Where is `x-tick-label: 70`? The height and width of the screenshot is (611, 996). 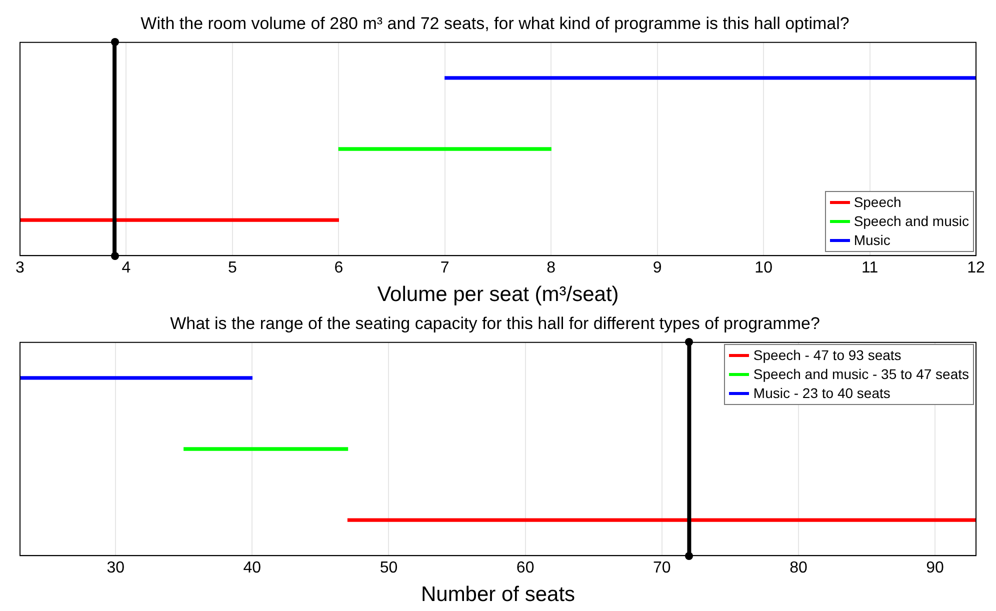 x-tick-label: 70 is located at coordinates (661, 568).